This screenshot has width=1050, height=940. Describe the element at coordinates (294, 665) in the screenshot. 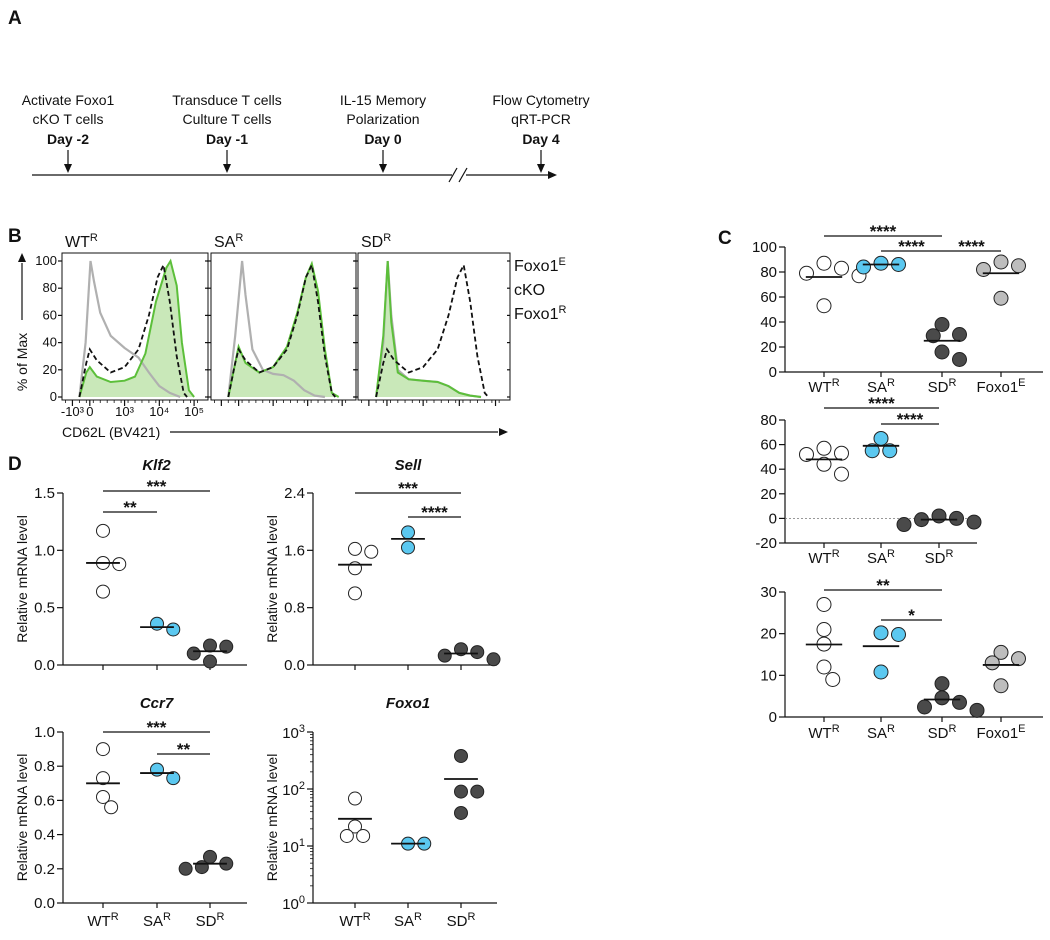

I see `y-tick-label: 0.0` at that location.